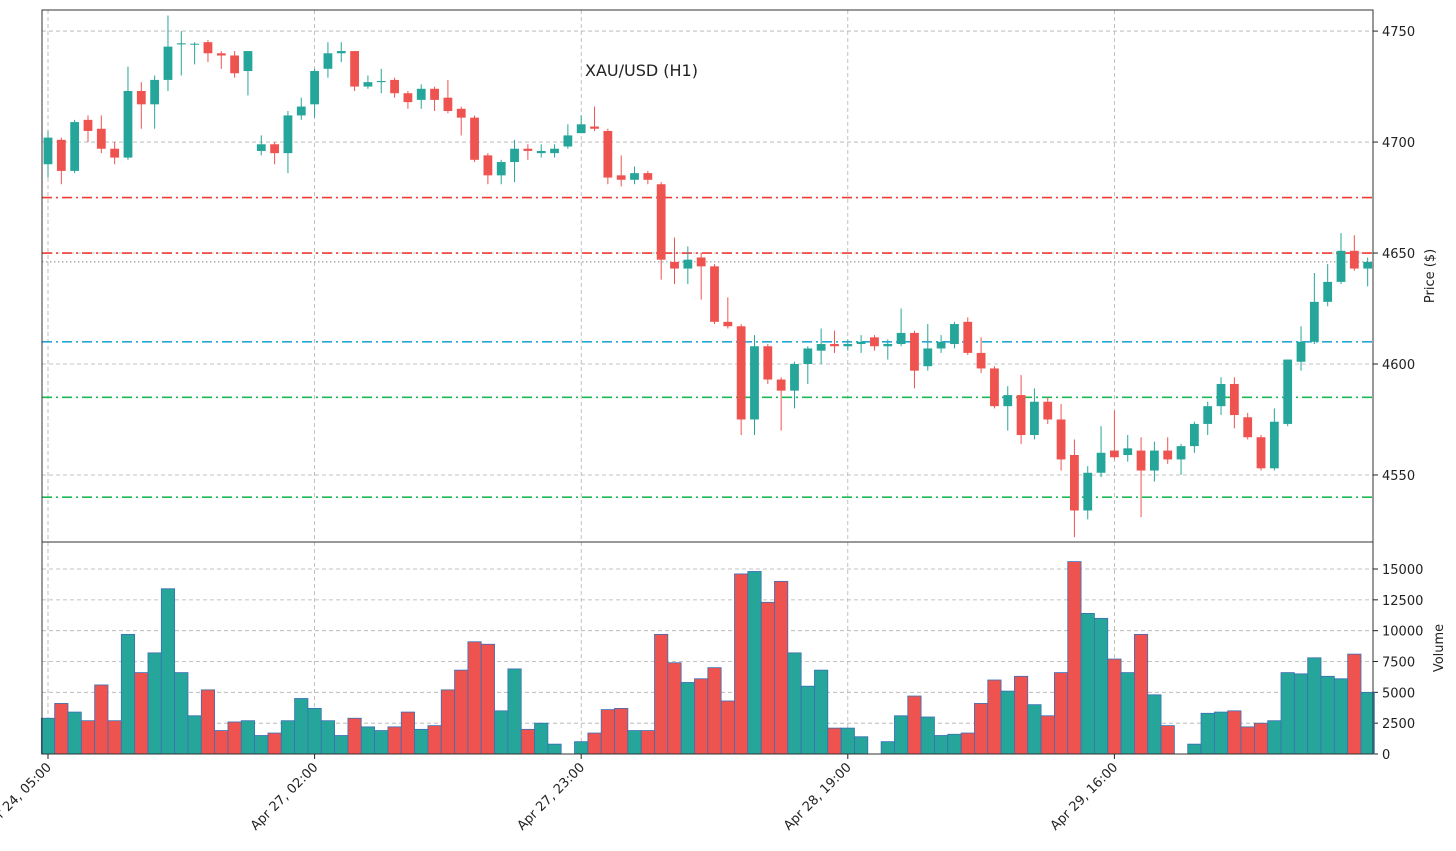 Image resolution: width=1456 pixels, height=851 pixels. What do you see at coordinates (1398, 365) in the screenshot?
I see `y-tick-label: 4600` at bounding box center [1398, 365].